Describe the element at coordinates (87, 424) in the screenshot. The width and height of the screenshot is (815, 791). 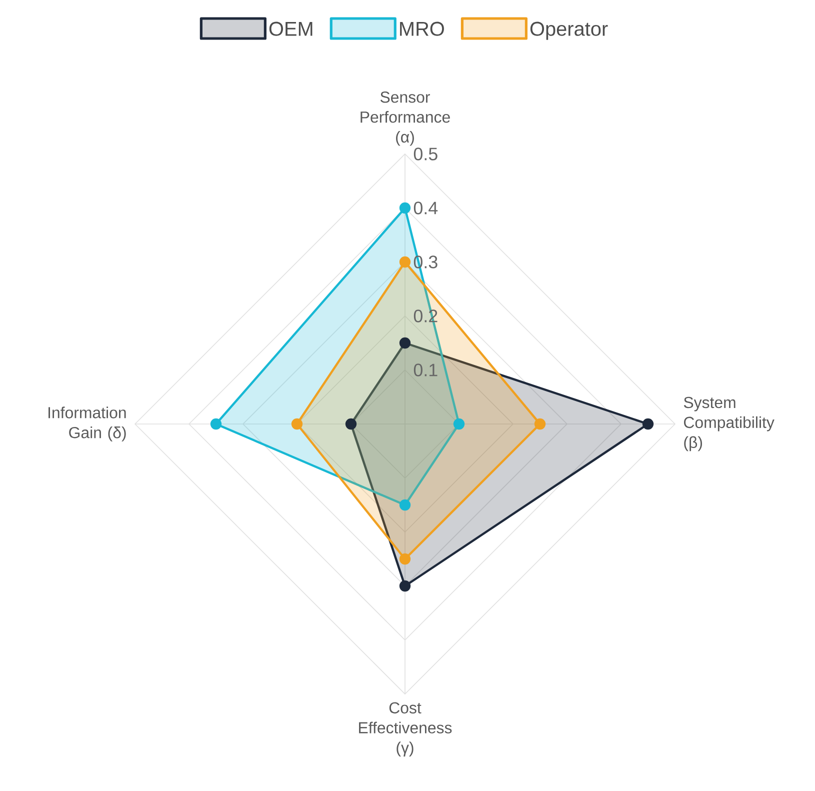
I see `spoke-label: Information Gain (δ)` at that location.